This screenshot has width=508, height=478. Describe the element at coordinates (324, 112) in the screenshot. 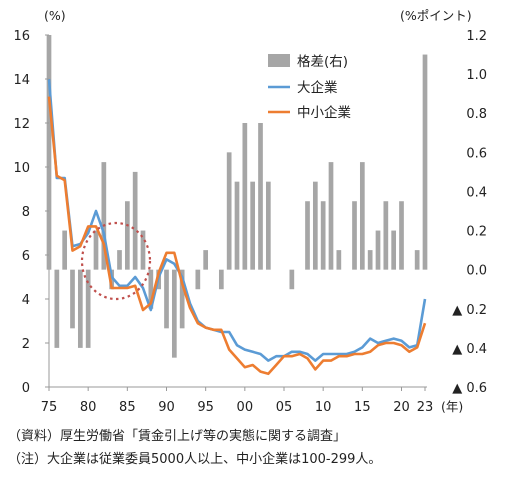

I see `legend-label-small: 中小企業` at that location.